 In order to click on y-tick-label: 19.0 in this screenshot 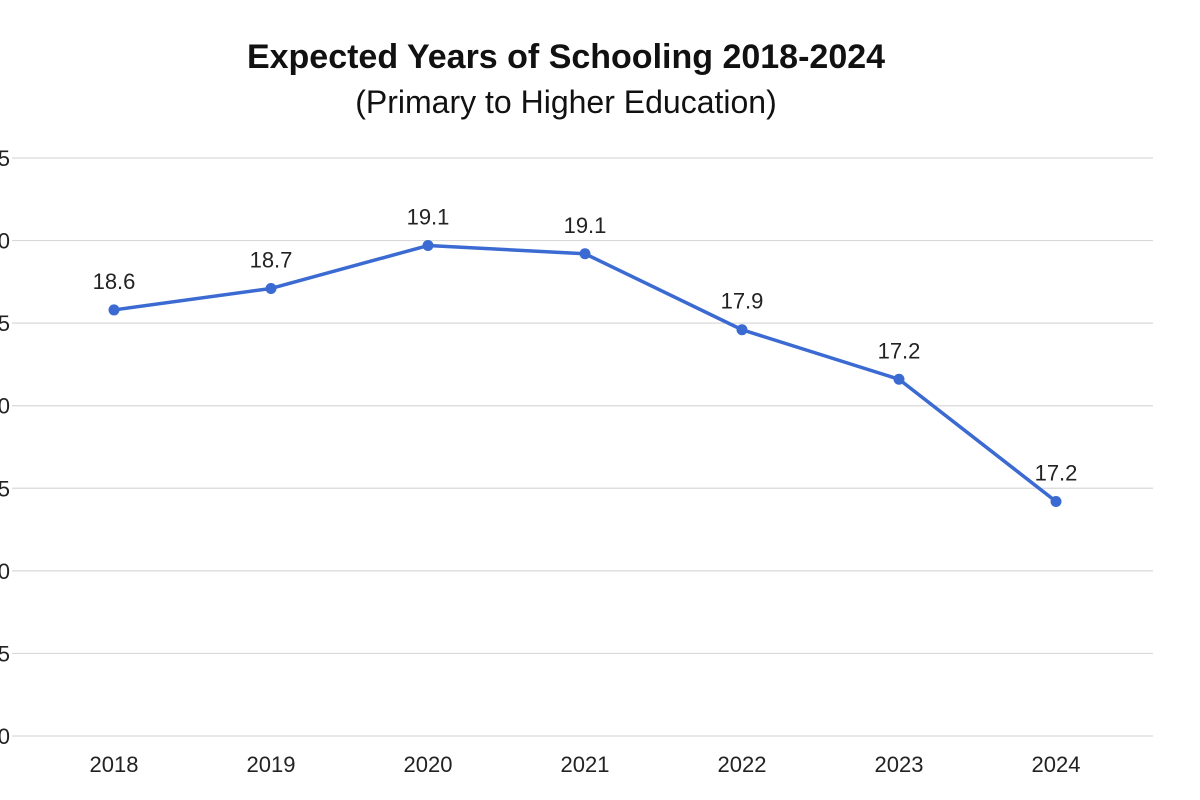, I will do `click(5, 241)`.